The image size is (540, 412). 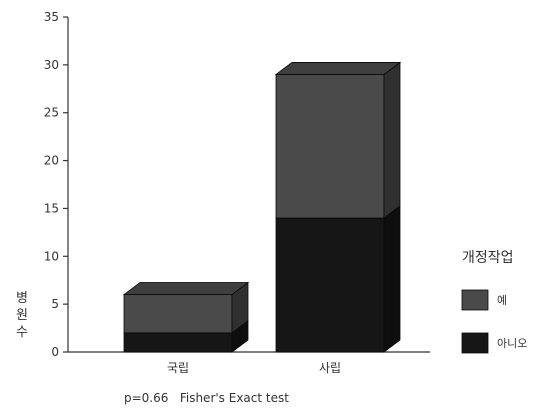 What do you see at coordinates (392, 279) in the screenshot?
I see `bar-side-사립-아니오` at bounding box center [392, 279].